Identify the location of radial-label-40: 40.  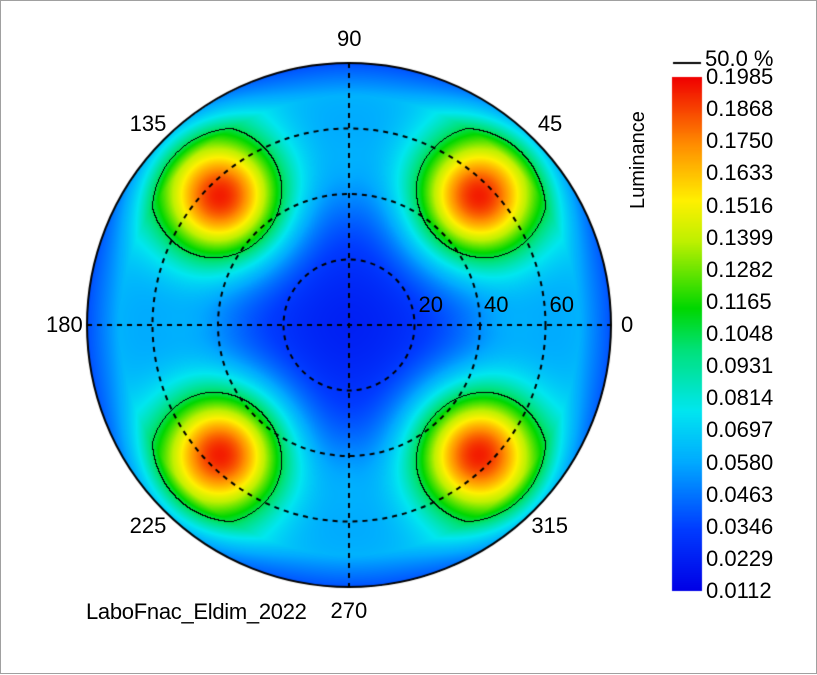
(496, 304).